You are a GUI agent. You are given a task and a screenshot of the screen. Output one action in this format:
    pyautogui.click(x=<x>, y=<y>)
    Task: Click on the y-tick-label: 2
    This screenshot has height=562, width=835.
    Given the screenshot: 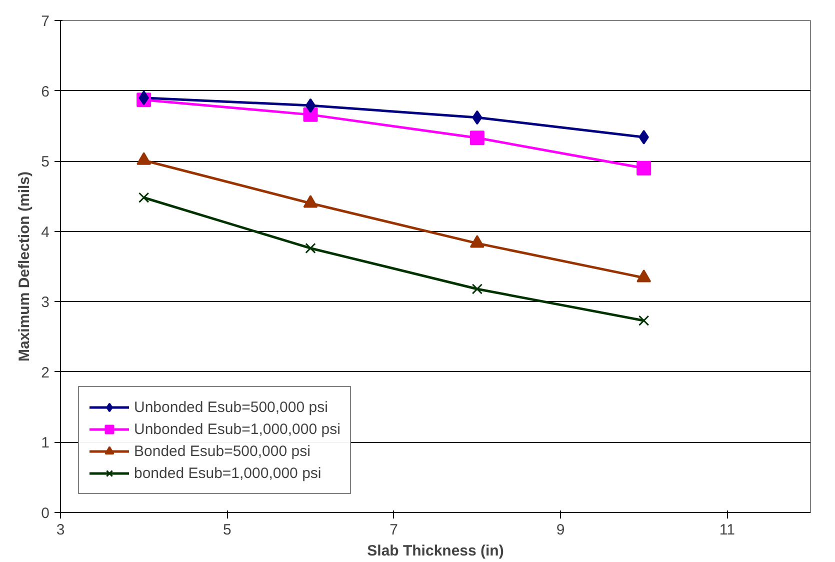 What is the action you would take?
    pyautogui.click(x=45, y=373)
    